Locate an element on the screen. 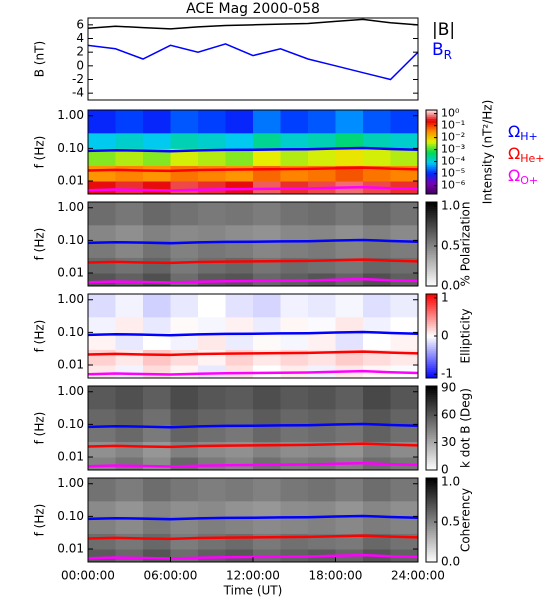 The width and height of the screenshot is (550, 604). legend-entry: ΩH+ is located at coordinates (523, 133).